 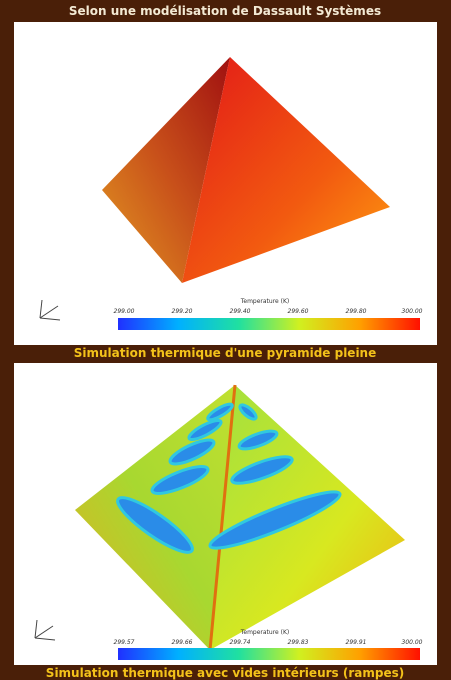 I want to click on legend-tick: 299.20, so click(x=182, y=311).